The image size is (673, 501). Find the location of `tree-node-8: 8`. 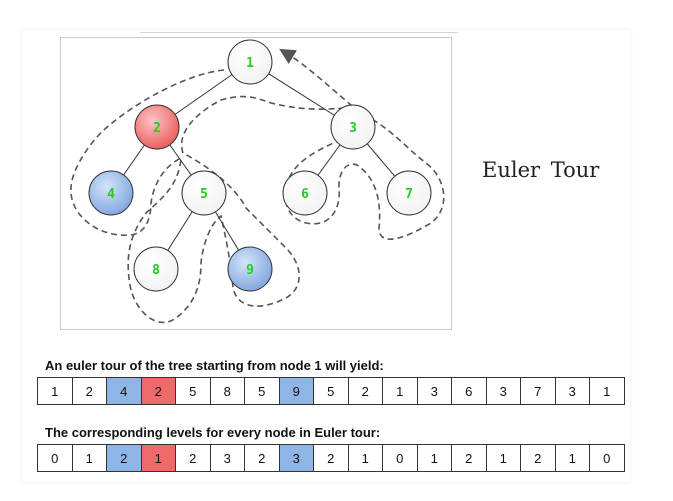

tree-node-8: 8 is located at coordinates (156, 269).